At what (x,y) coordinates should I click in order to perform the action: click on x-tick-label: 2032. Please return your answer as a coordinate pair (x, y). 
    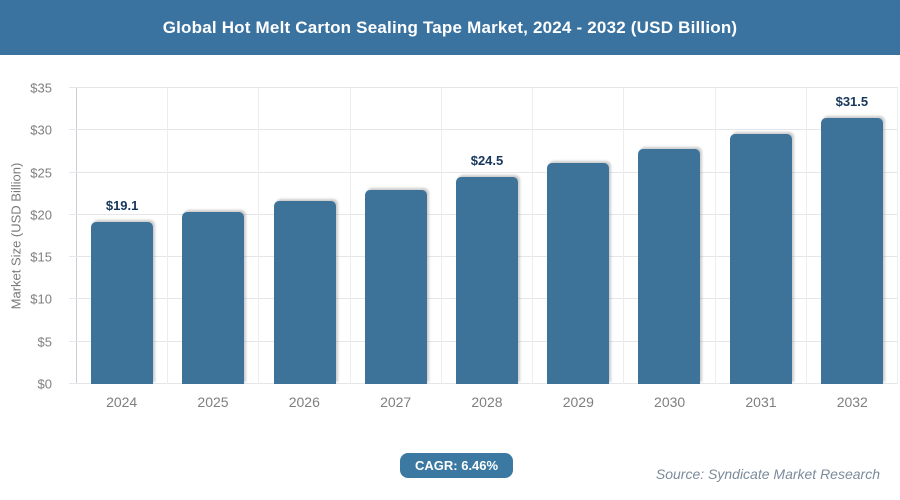
    Looking at the image, I should click on (852, 402).